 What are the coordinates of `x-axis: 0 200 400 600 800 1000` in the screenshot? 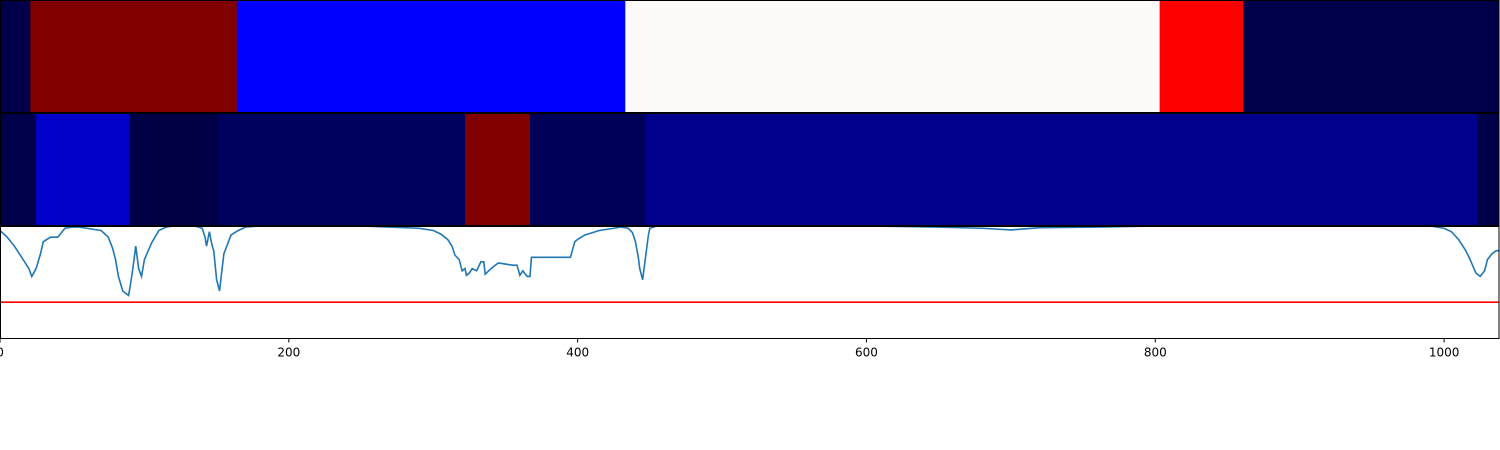 It's located at (730, 349).